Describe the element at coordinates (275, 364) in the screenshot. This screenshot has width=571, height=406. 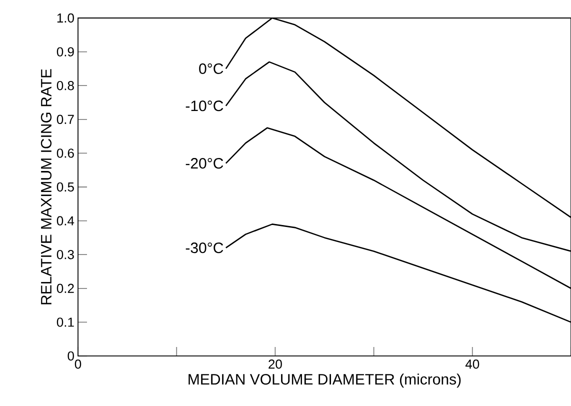
I see `x-tick-label: 20` at that location.